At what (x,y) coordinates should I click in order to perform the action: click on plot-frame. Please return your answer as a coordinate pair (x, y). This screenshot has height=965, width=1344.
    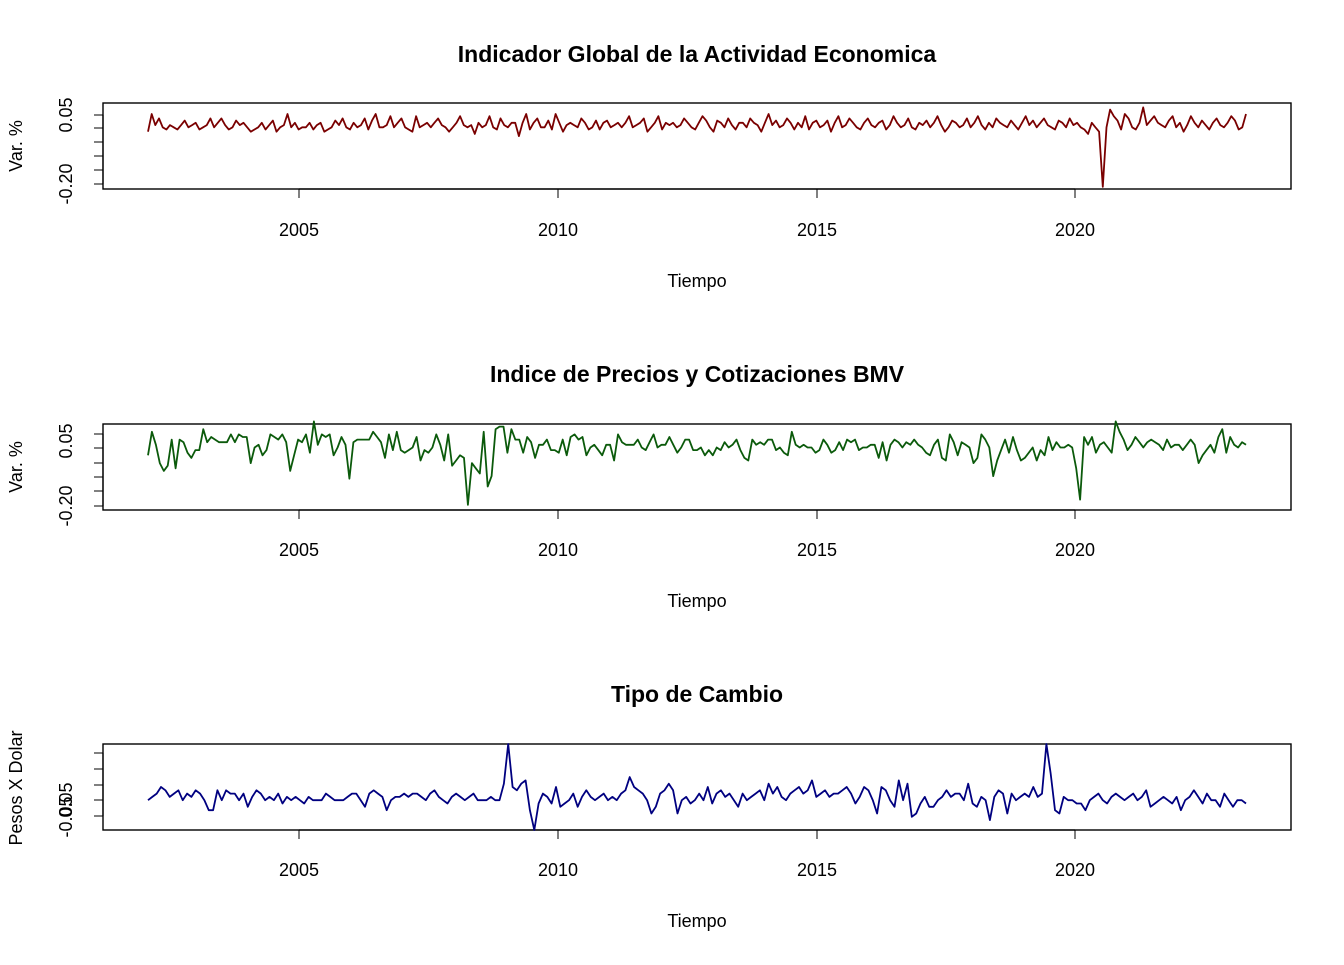
    Looking at the image, I should click on (697, 787).